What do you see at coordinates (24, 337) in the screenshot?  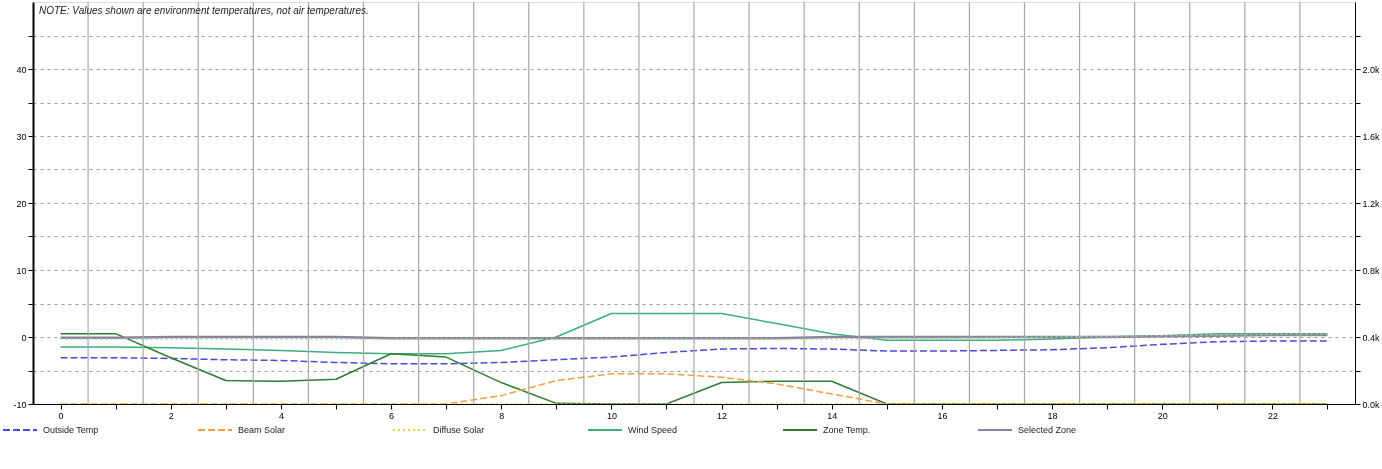 I see `y-tick-label: 0` at bounding box center [24, 337].